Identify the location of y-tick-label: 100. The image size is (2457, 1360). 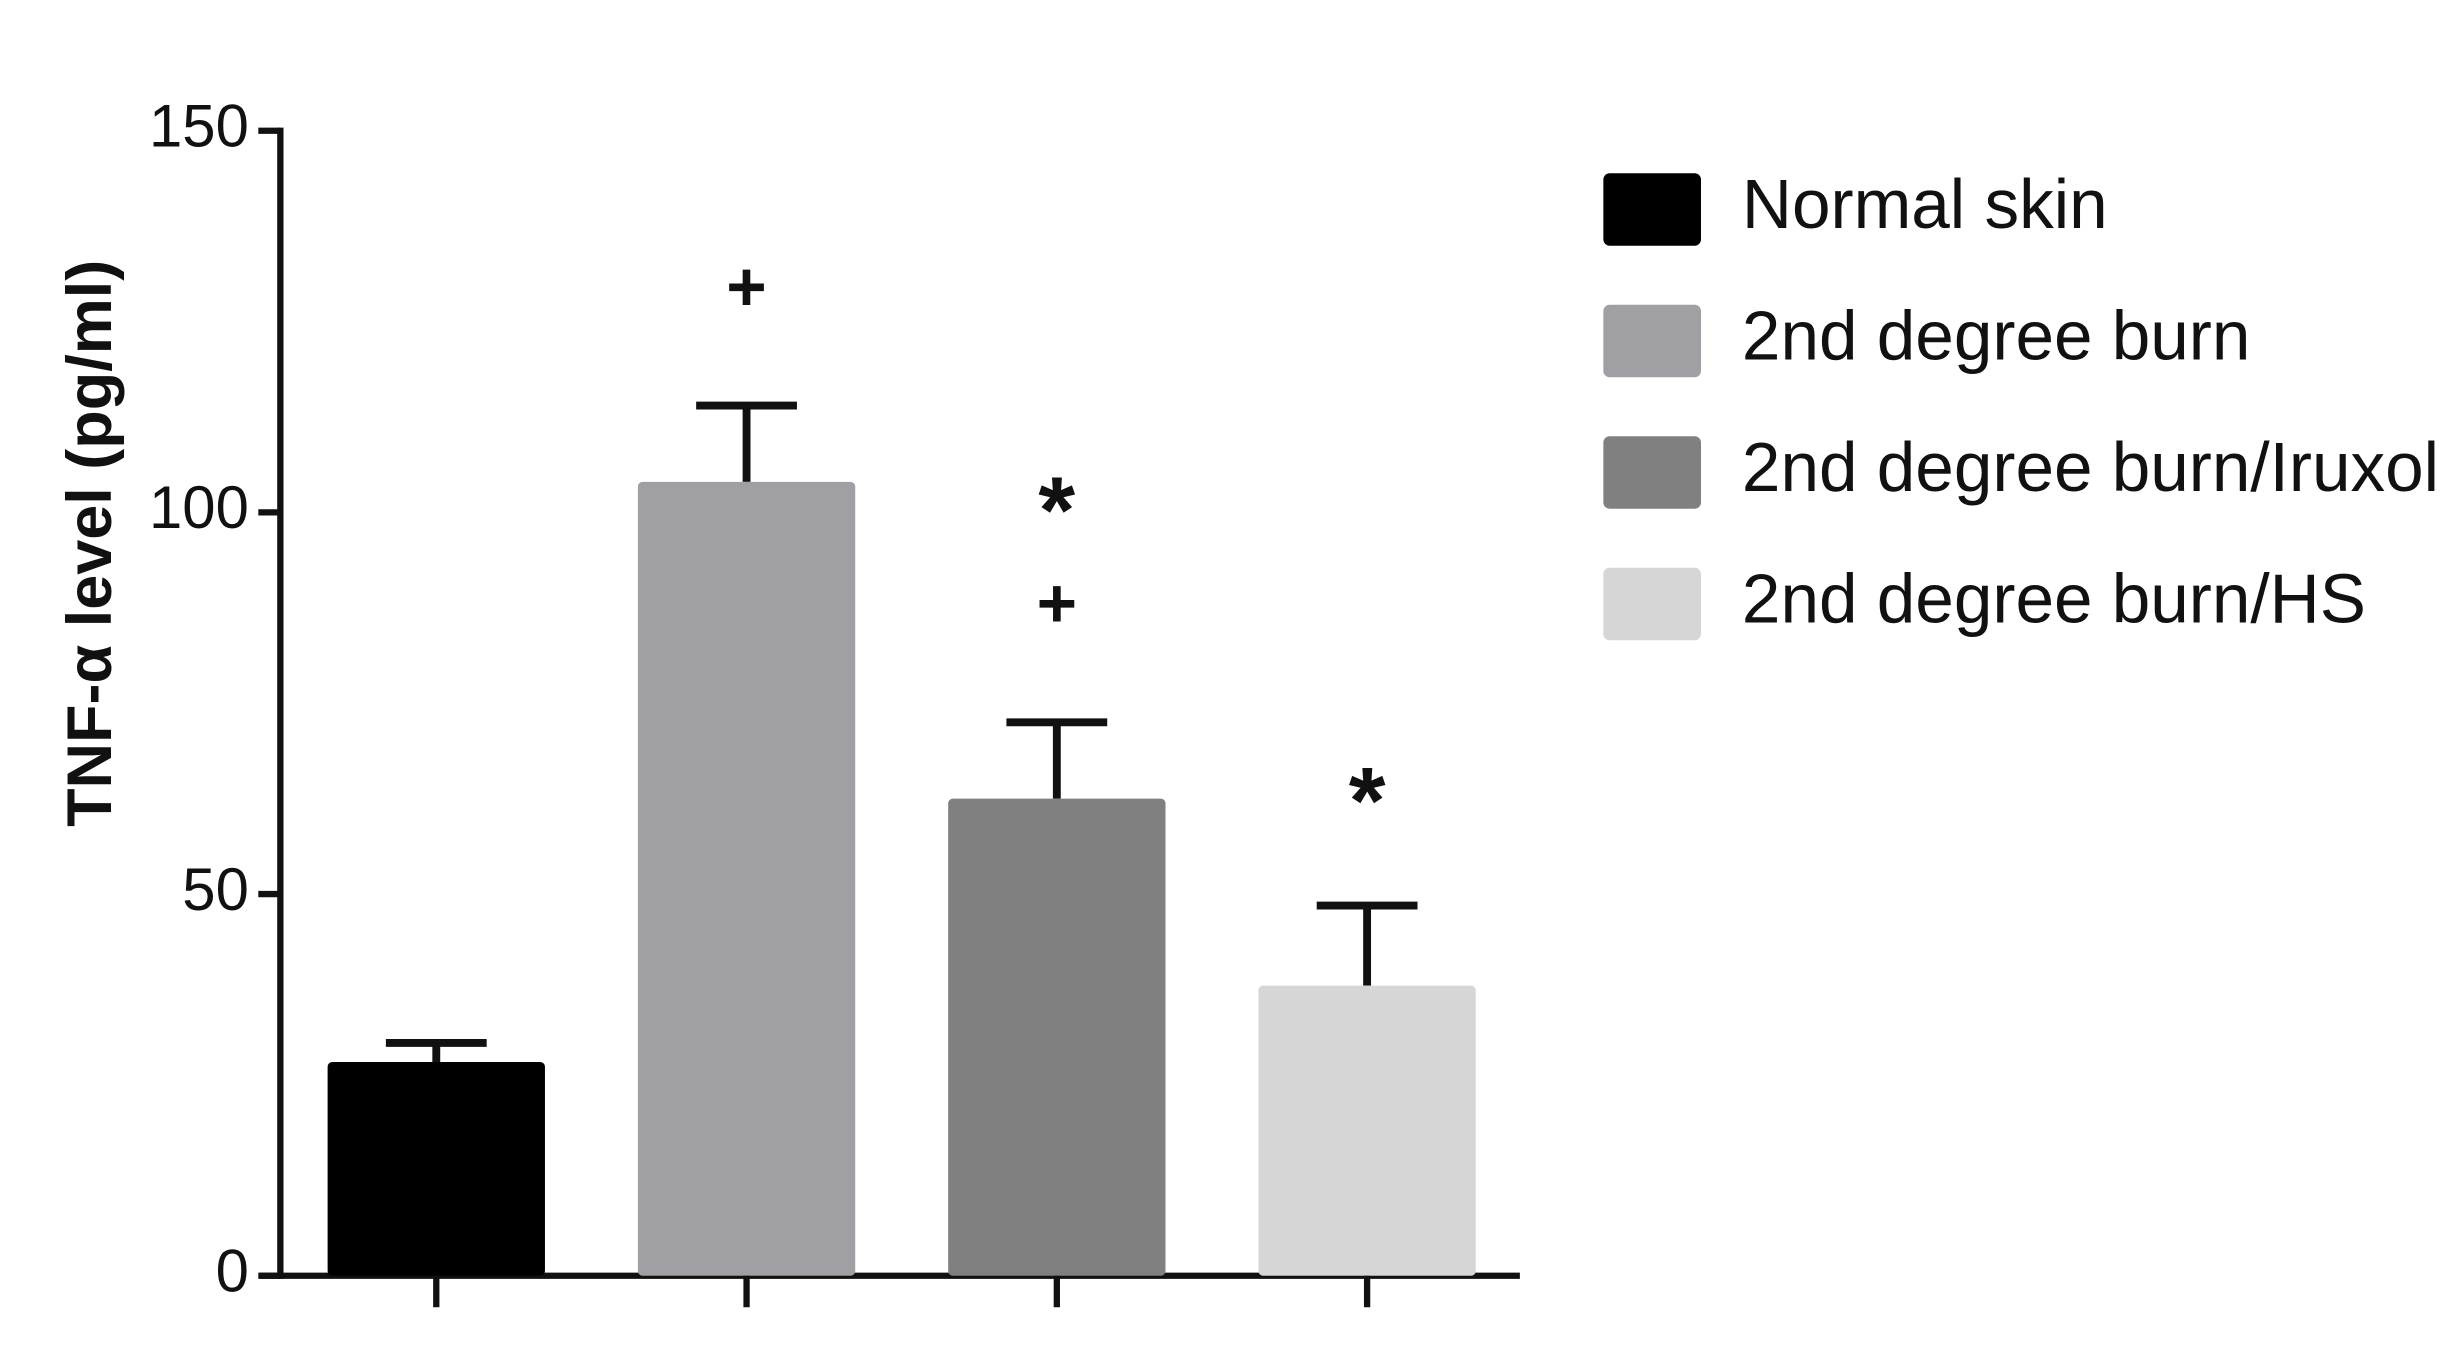
(199, 507).